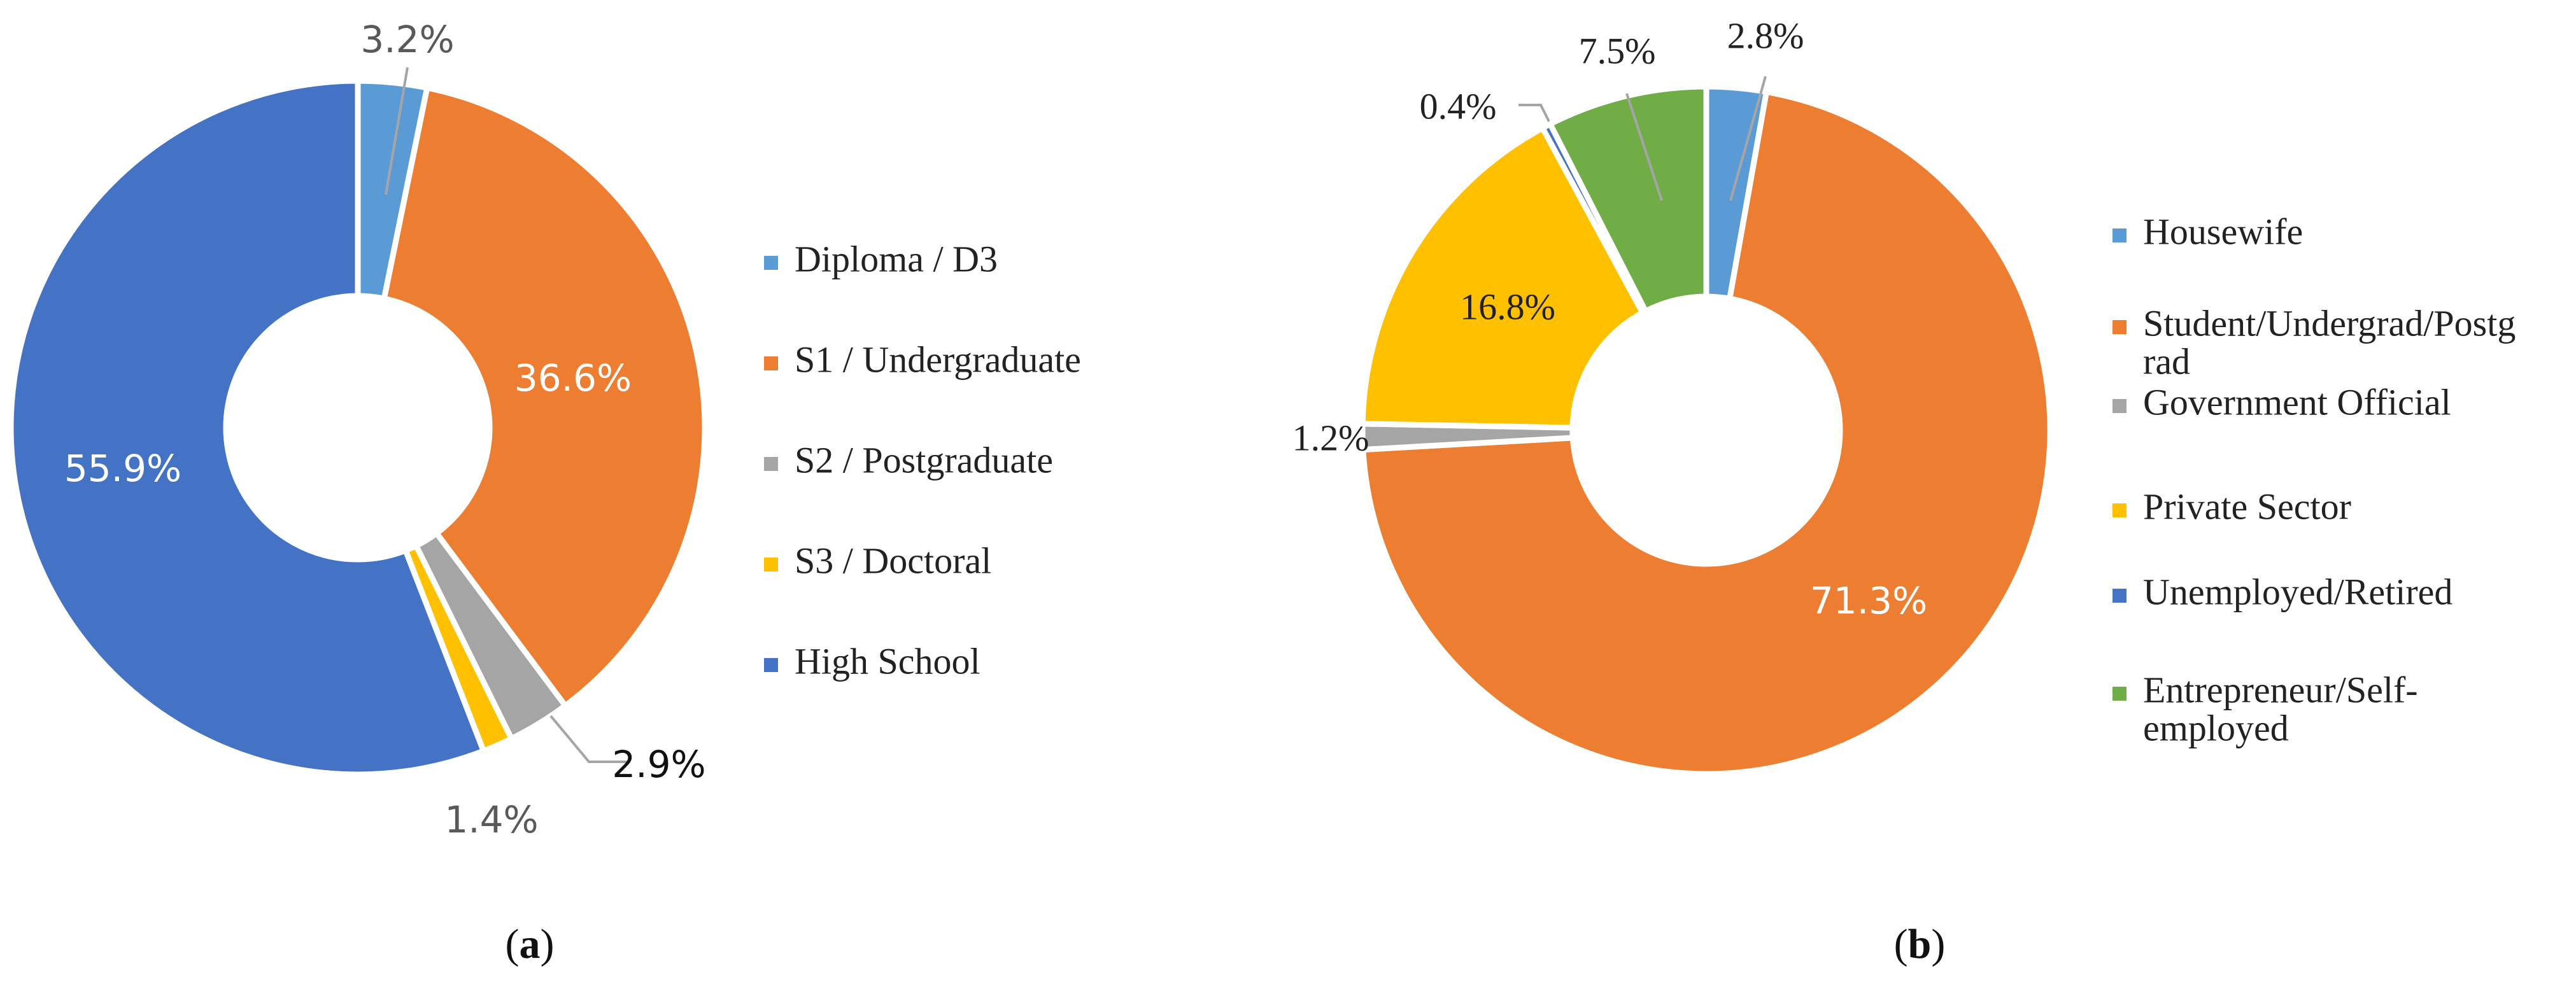 The image size is (2576, 989). Describe the element at coordinates (1868, 600) in the screenshot. I see `chart-b-data-label-student-undergrad-postgrad: 71.3%` at that location.